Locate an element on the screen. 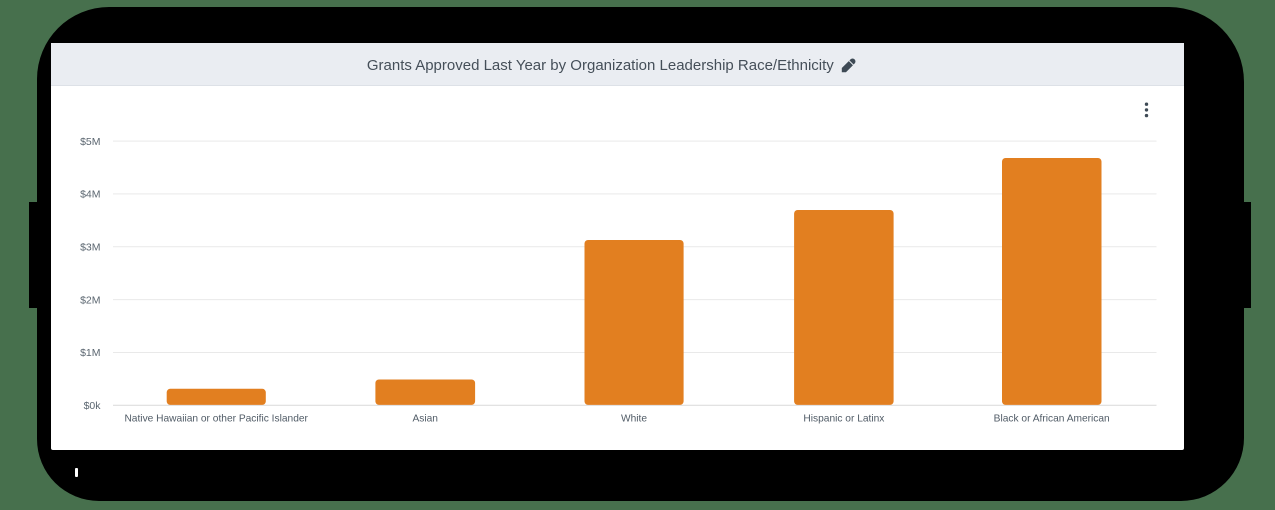  svg-text: $0k is located at coordinates (93, 406).